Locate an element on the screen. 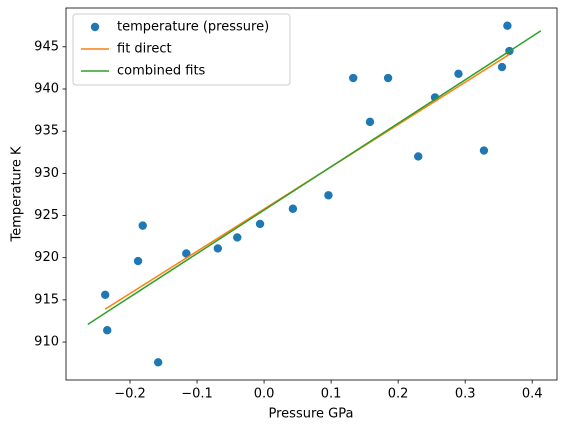 The image size is (572, 432). y-tick-label: 945 is located at coordinates (46, 46).